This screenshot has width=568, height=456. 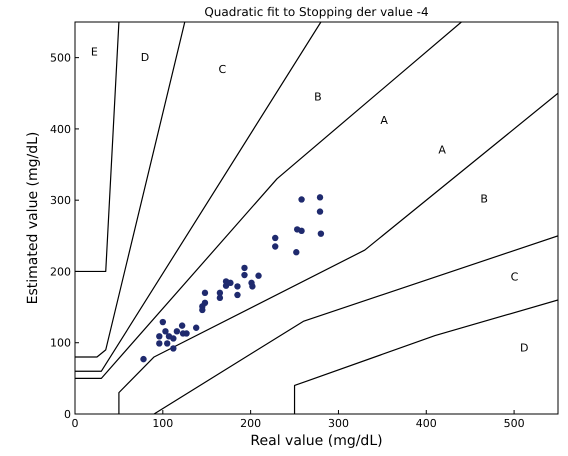 I want to click on y-tick-label: 400, so click(x=60, y=129).